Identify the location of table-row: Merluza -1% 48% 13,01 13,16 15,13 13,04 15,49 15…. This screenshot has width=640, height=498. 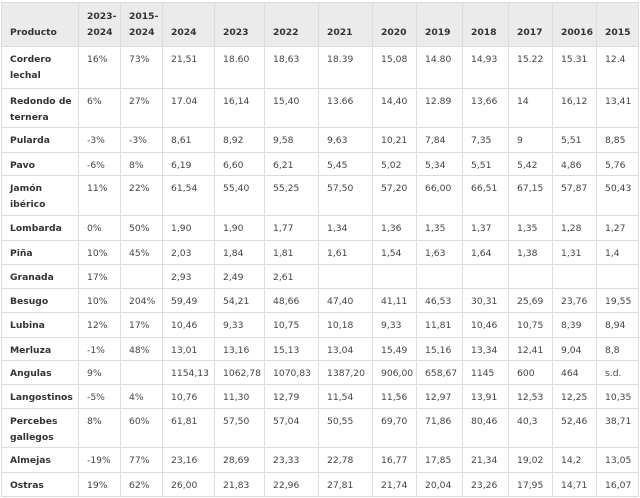
(320, 349).